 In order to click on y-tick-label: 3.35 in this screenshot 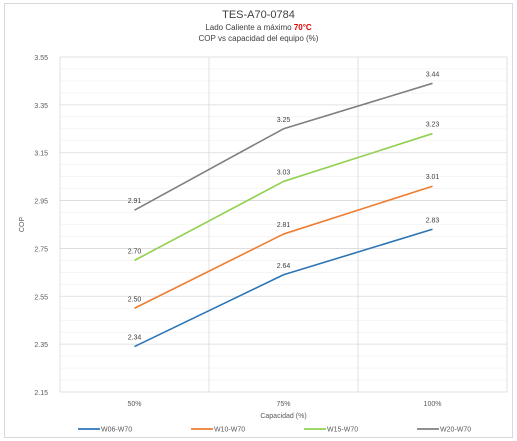, I will do `click(41, 106)`.